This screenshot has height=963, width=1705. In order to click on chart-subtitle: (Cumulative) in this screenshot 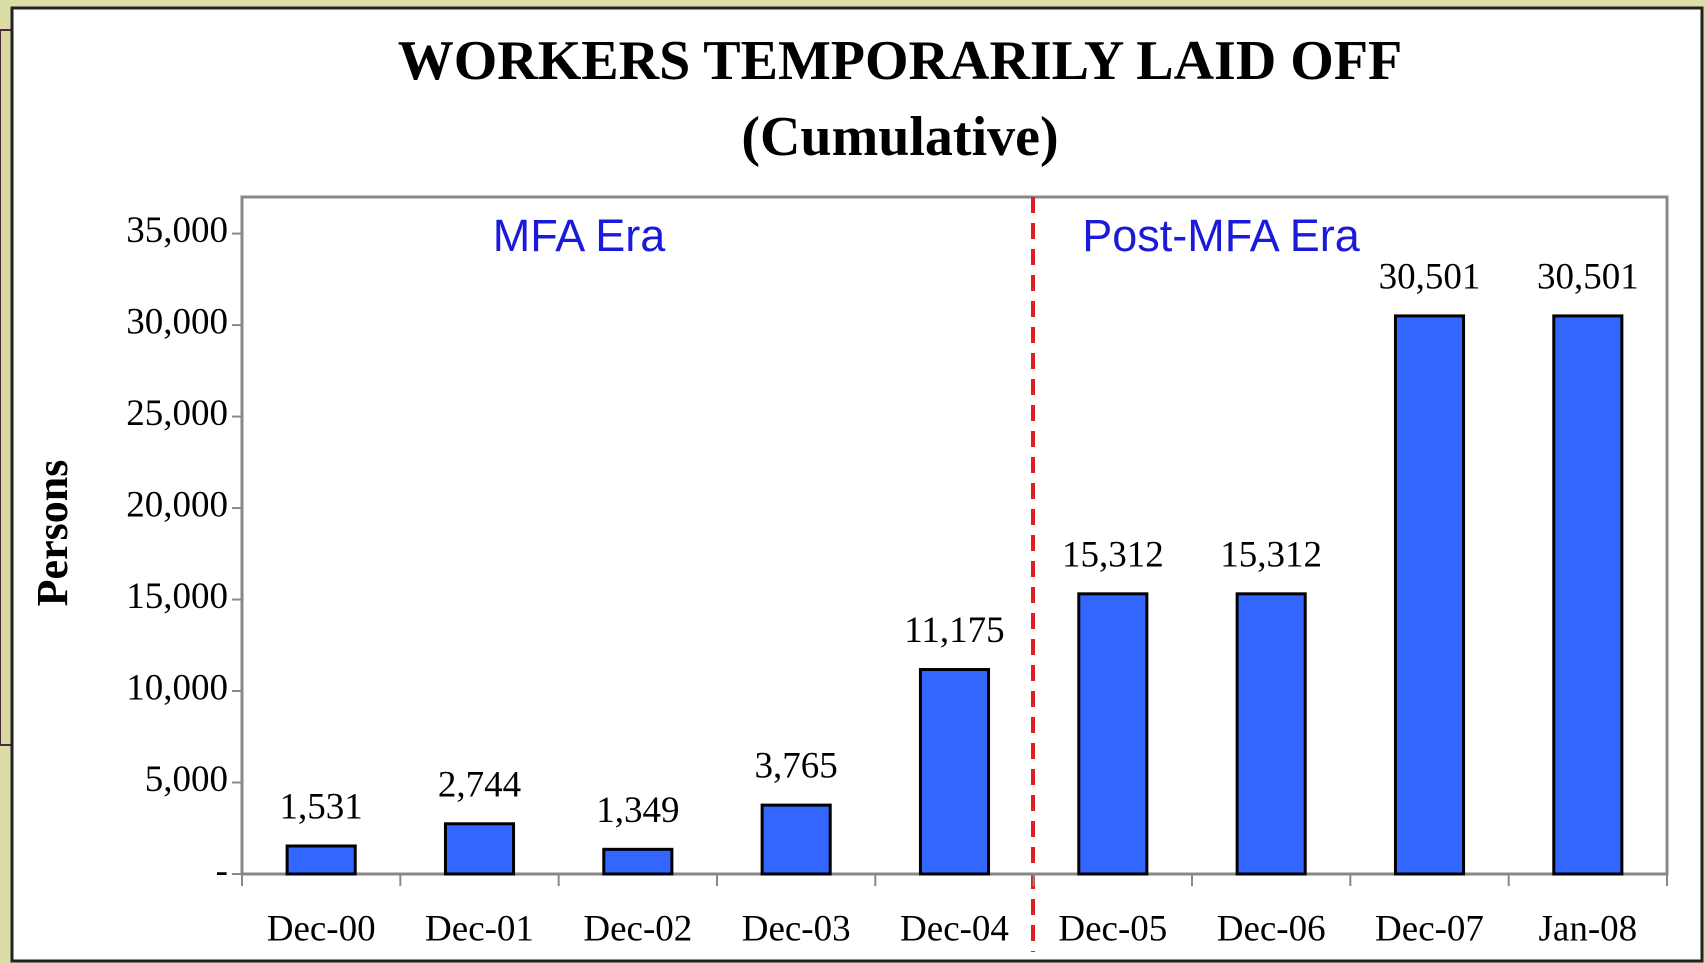, I will do `click(899, 137)`.